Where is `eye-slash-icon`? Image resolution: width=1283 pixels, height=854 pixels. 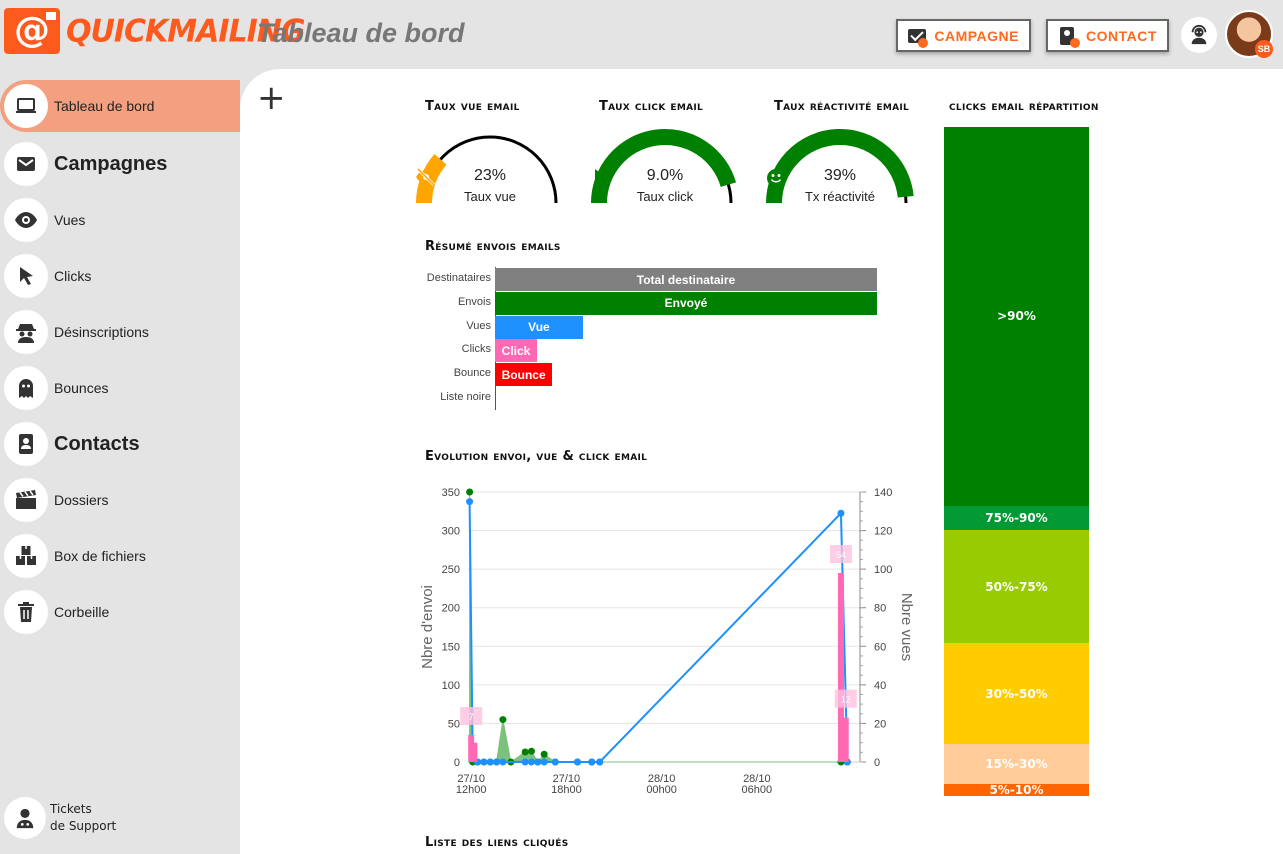 eye-slash-icon is located at coordinates (426, 177).